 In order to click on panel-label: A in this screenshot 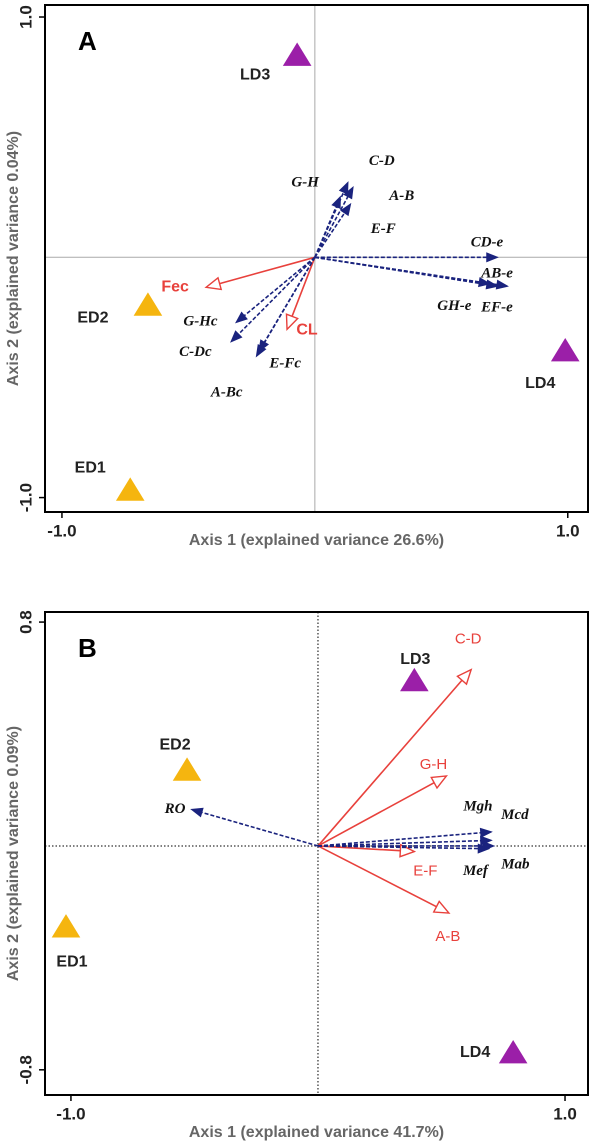, I will do `click(87, 41)`.